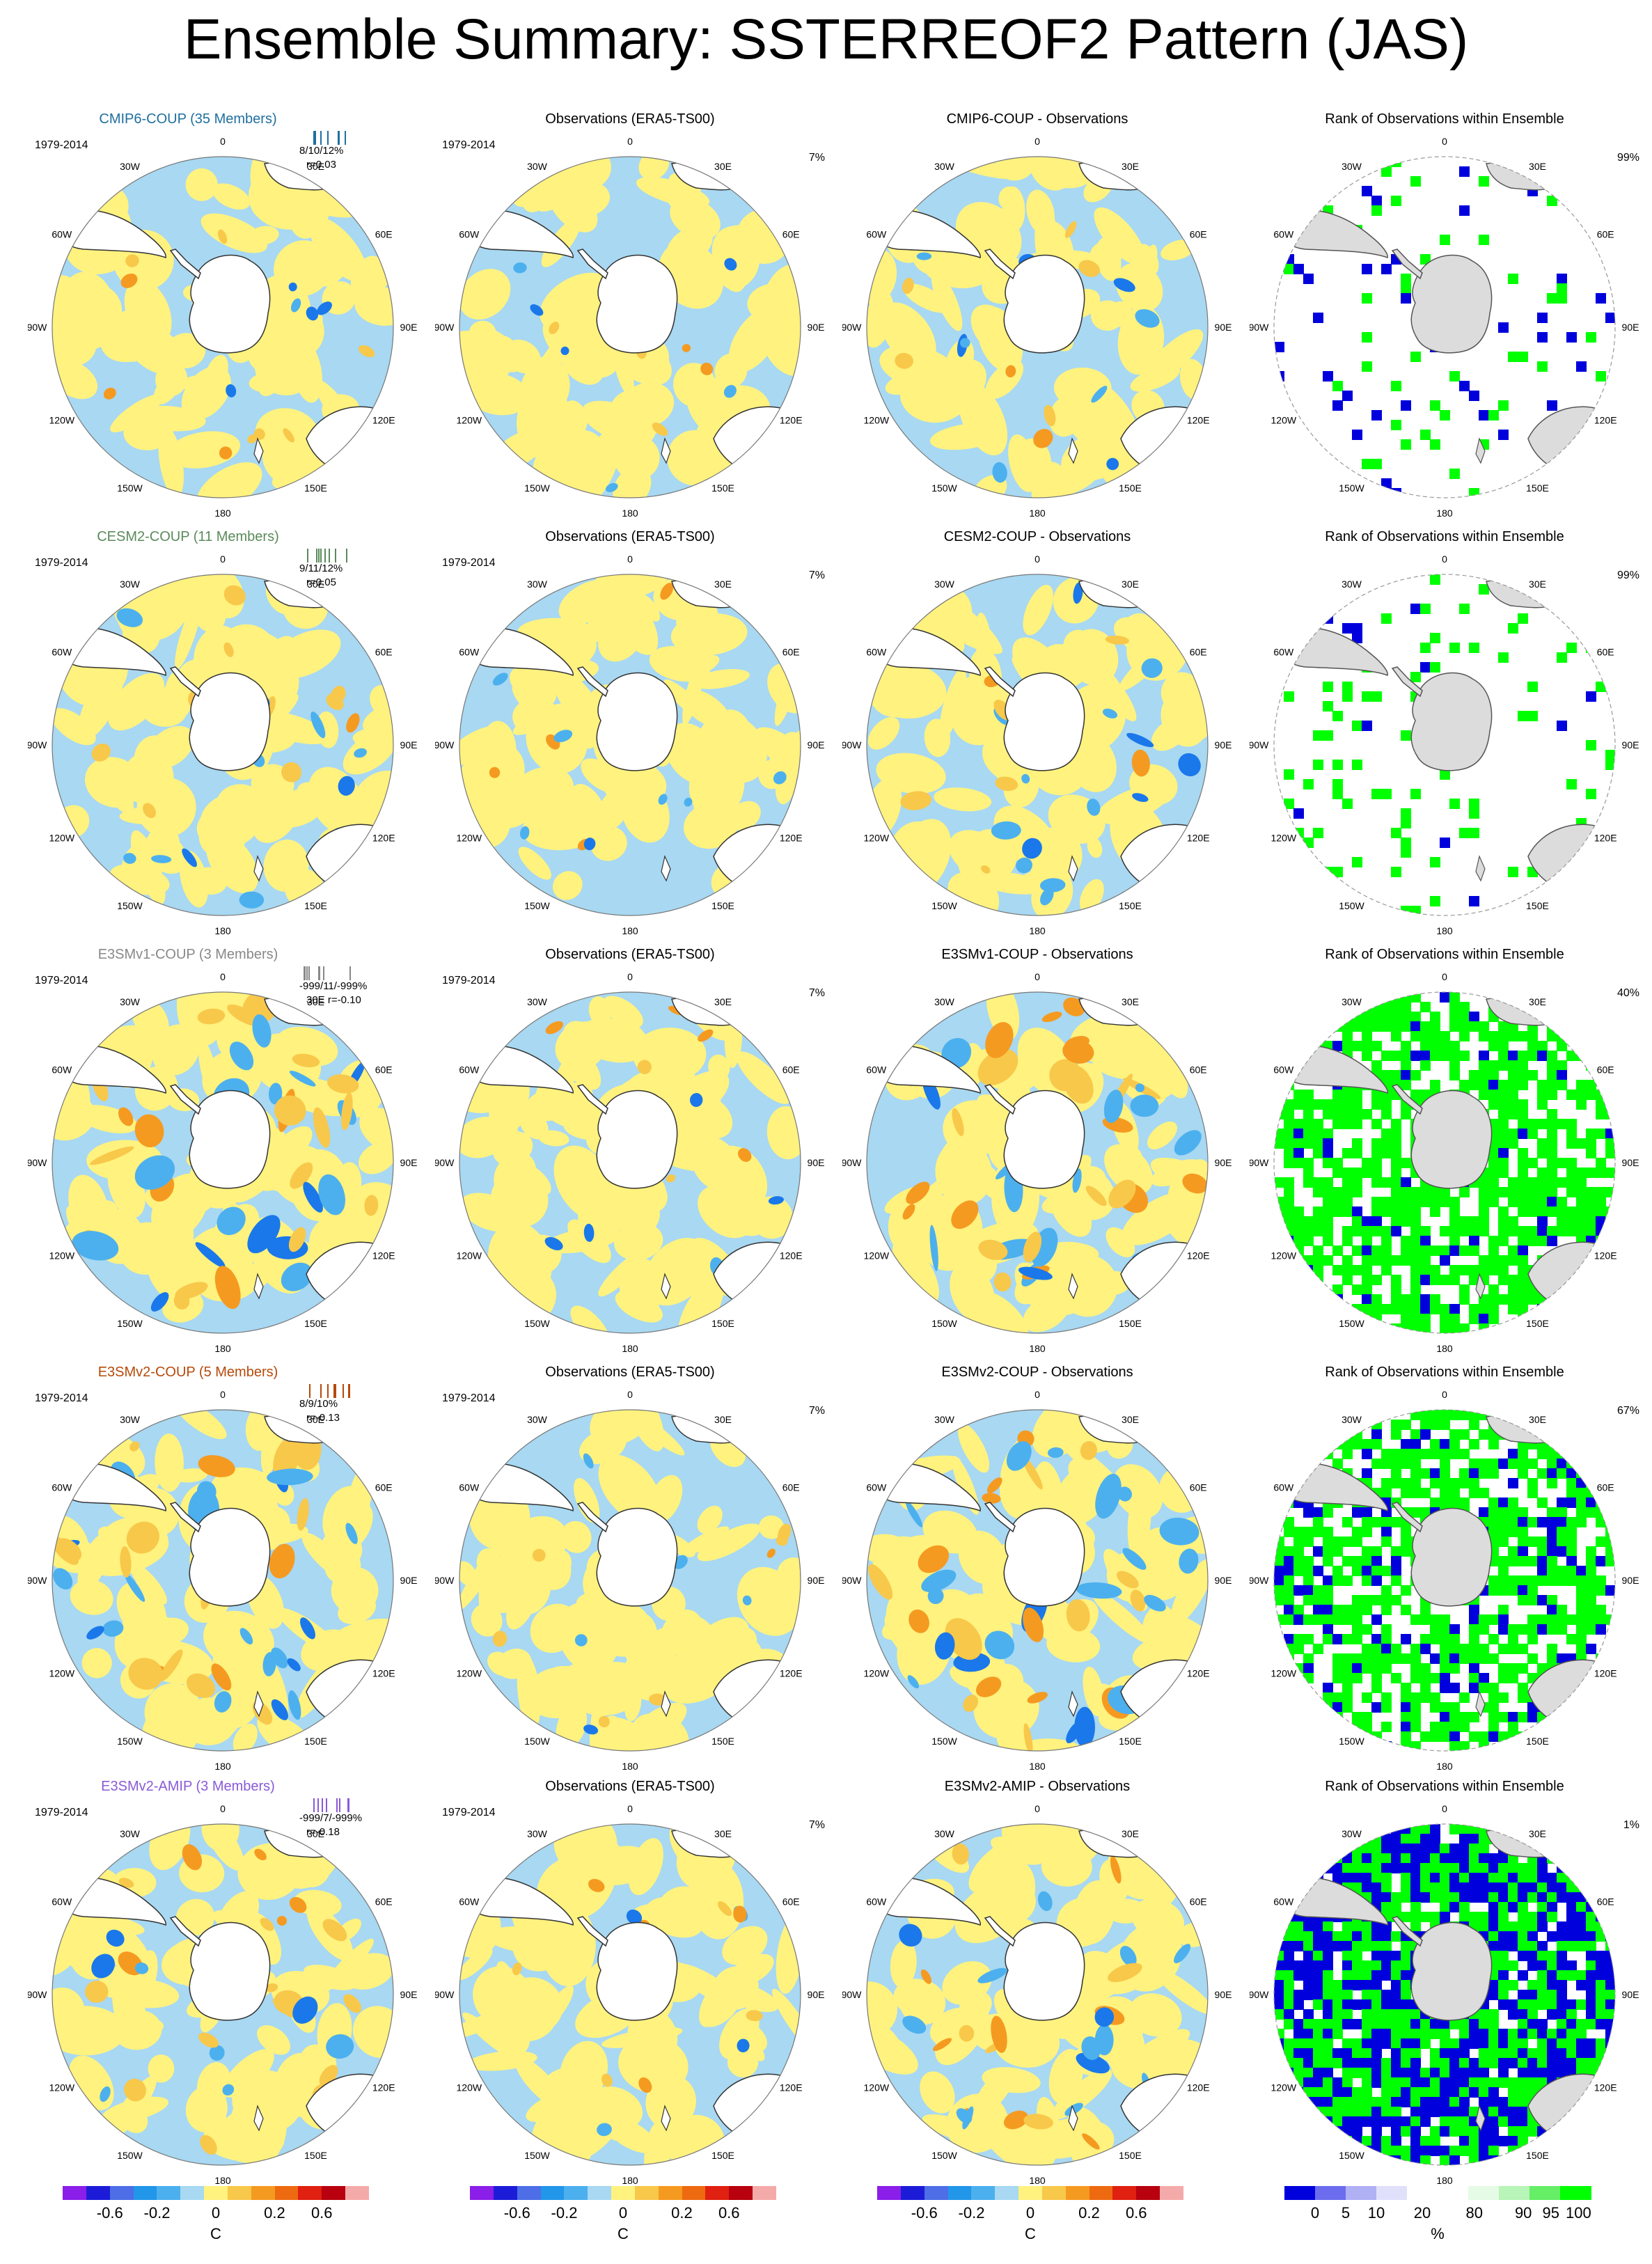 The height and width of the screenshot is (2264, 1652). What do you see at coordinates (61, 563) in the screenshot?
I see `period-label: 1979-2014` at bounding box center [61, 563].